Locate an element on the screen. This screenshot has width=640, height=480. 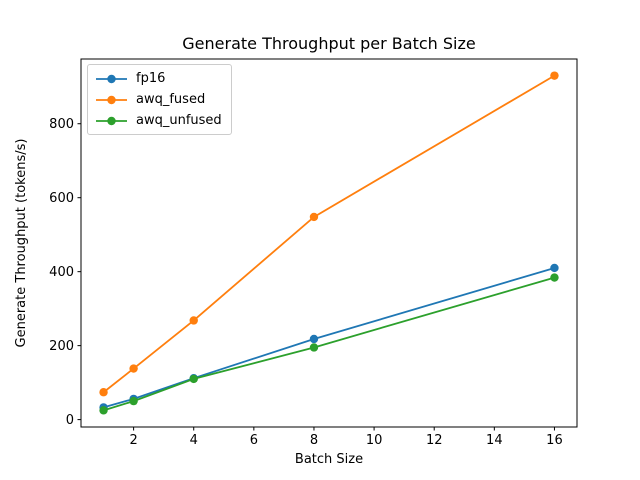
marker-awq_unfused-x4 is located at coordinates (193, 379).